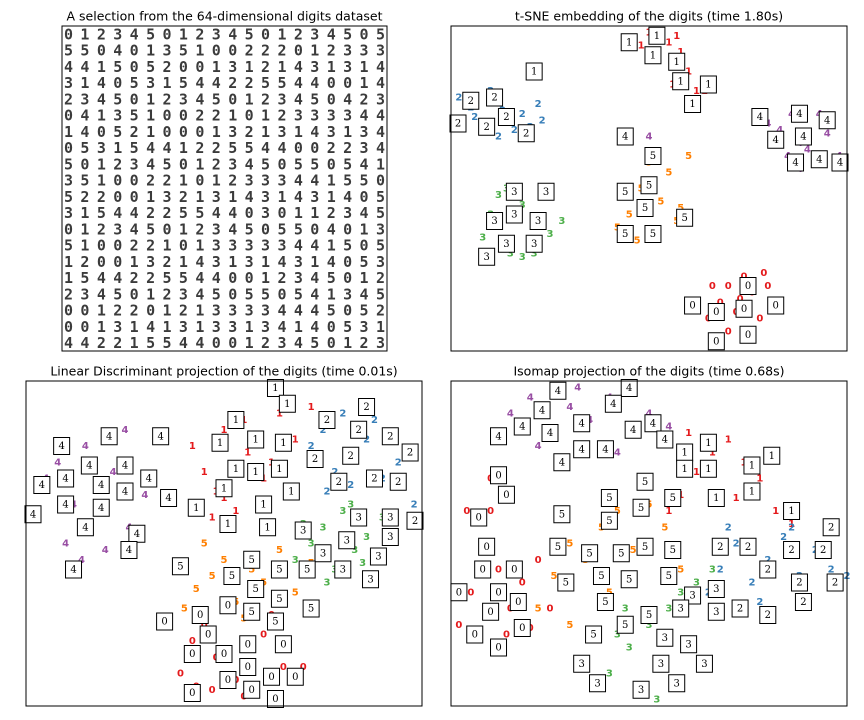 Image resolution: width=864 pixels, height=720 pixels. Describe the element at coordinates (224, 164) in the screenshot. I see `digit-row: 50123450123450550541` at that location.